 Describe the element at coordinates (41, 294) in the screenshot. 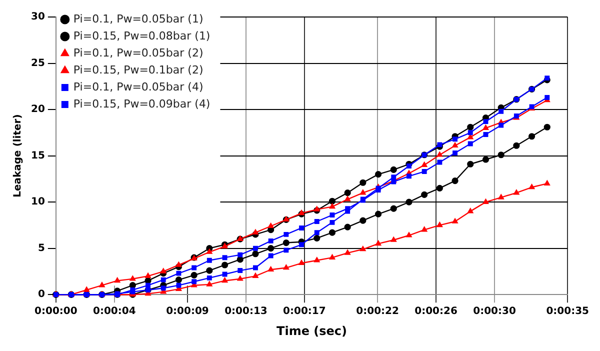

I see `y-tick-label: 0` at that location.